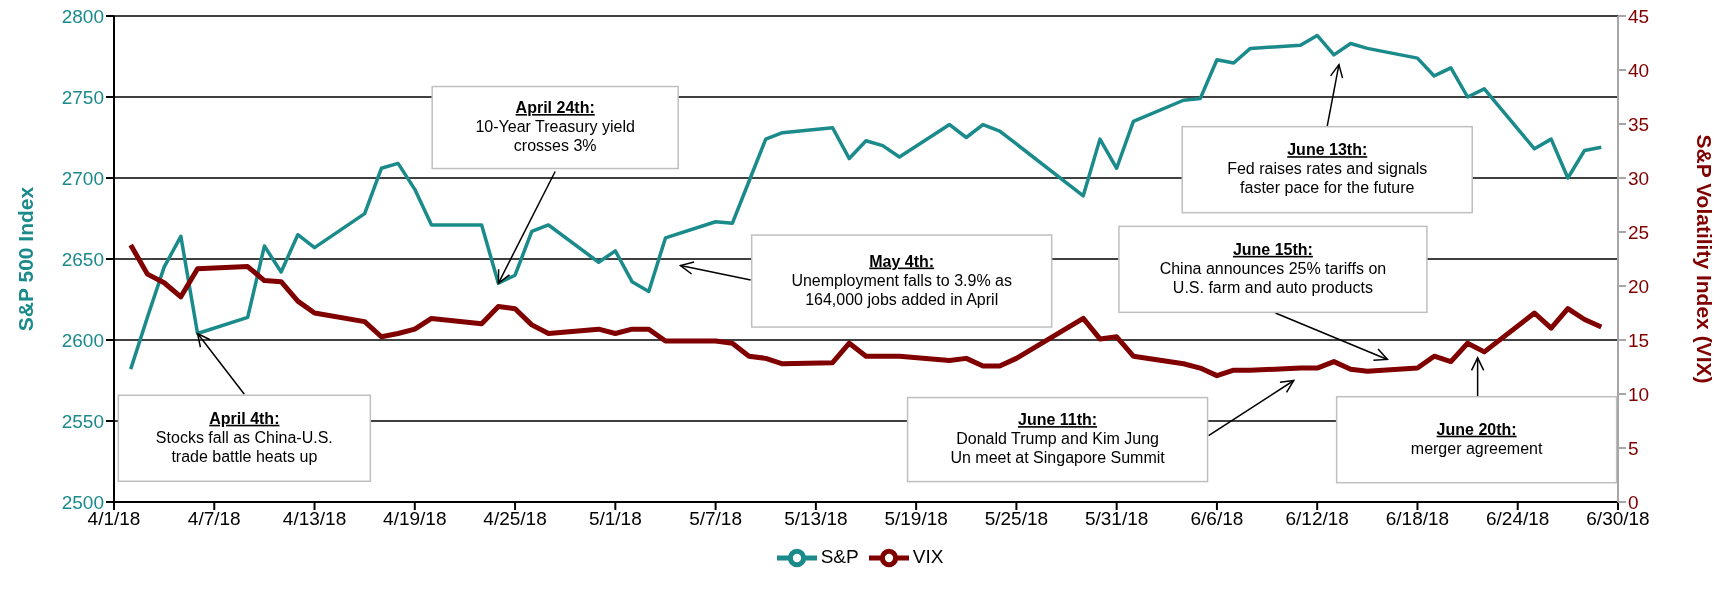  Describe the element at coordinates (1417, 519) in the screenshot. I see `x-tick-label: 6/18/18` at that location.